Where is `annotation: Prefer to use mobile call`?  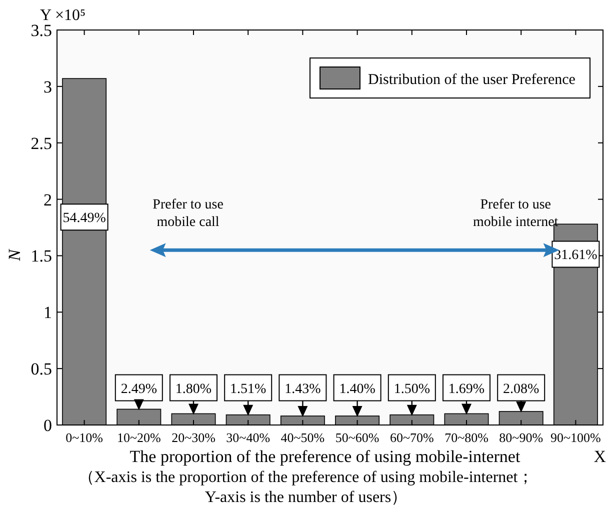
annotation: Prefer to use mobile call is located at coordinates (188, 213).